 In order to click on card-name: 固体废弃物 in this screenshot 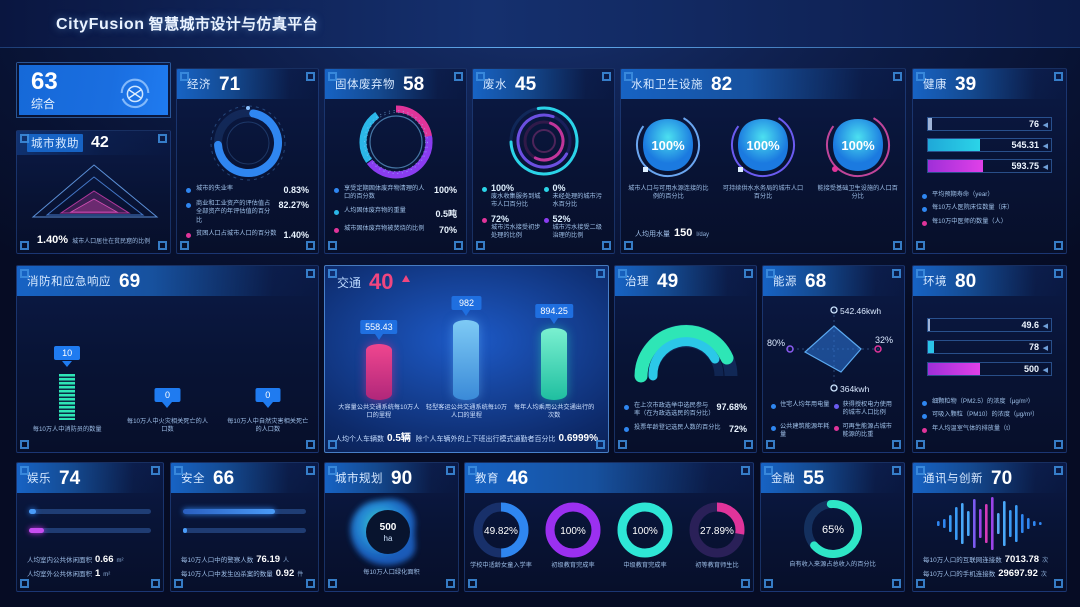, I will do `click(365, 85)`.